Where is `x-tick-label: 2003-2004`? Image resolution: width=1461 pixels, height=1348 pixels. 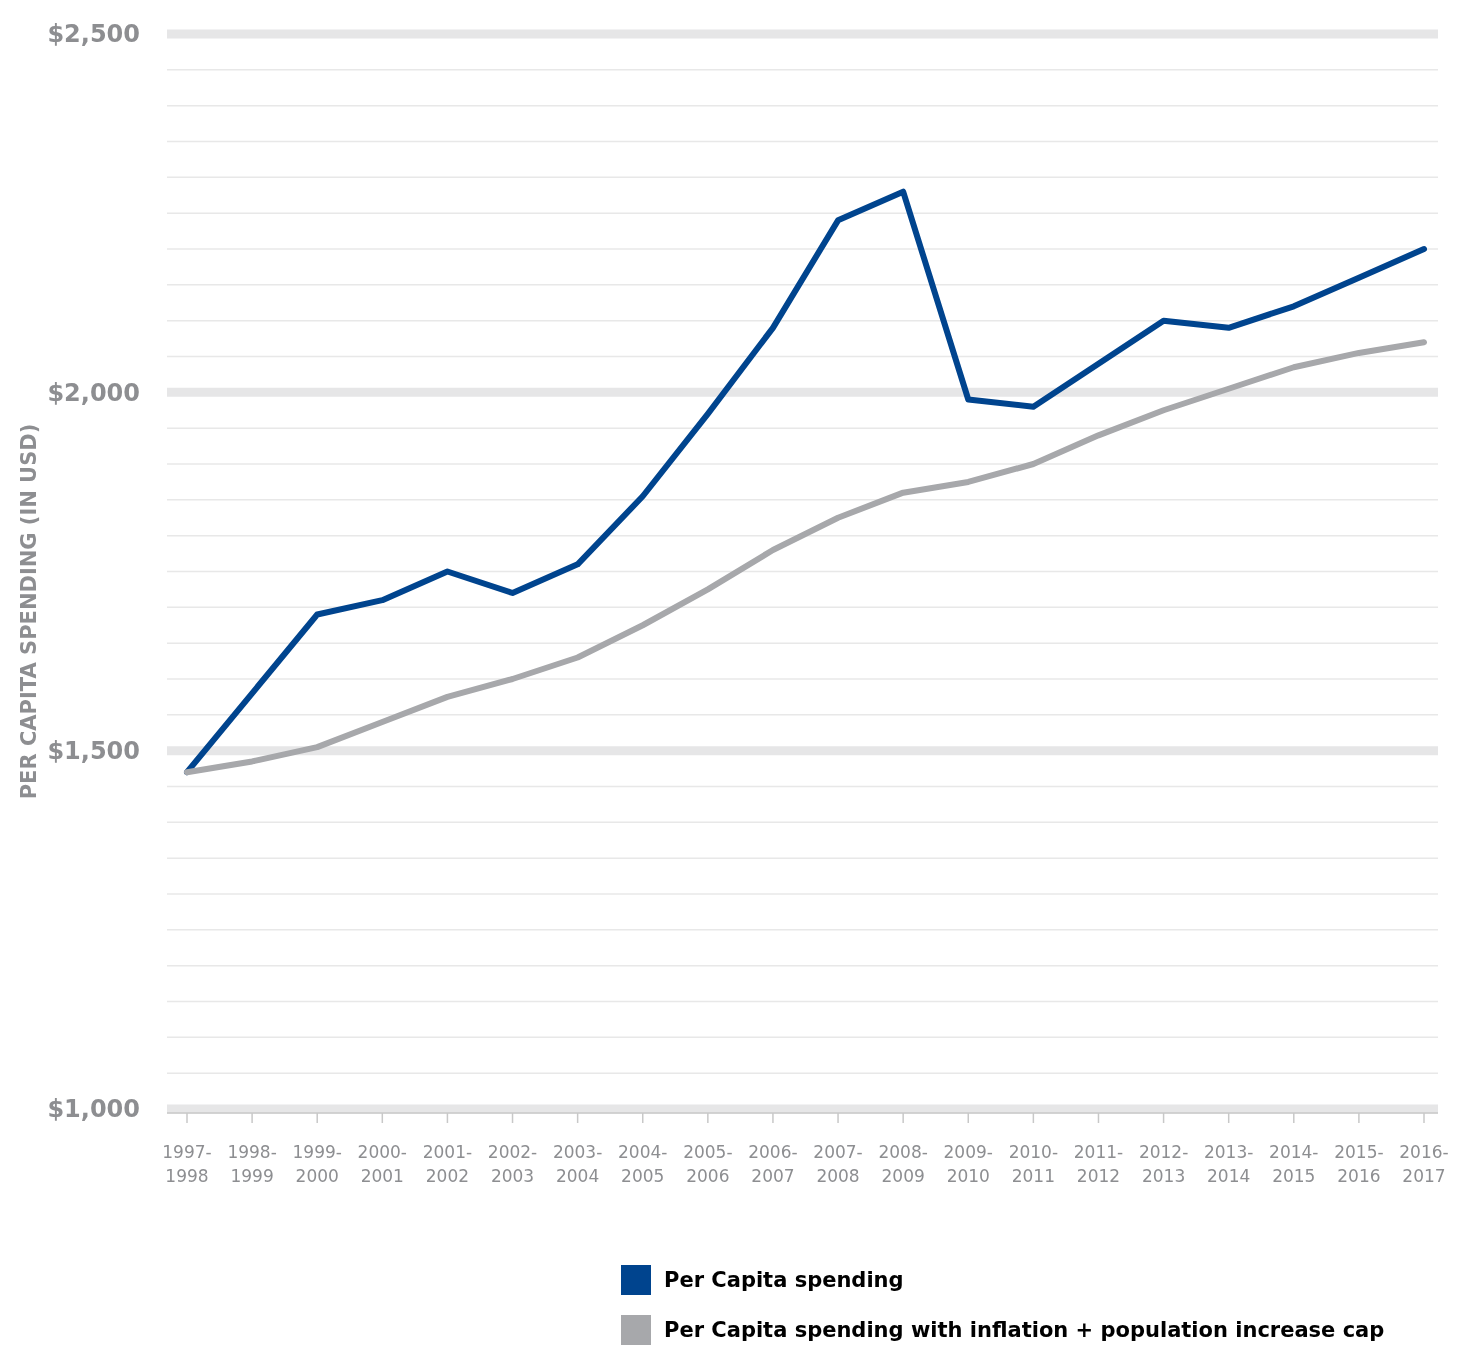 x-tick-label: 2003-2004 is located at coordinates (577, 1164).